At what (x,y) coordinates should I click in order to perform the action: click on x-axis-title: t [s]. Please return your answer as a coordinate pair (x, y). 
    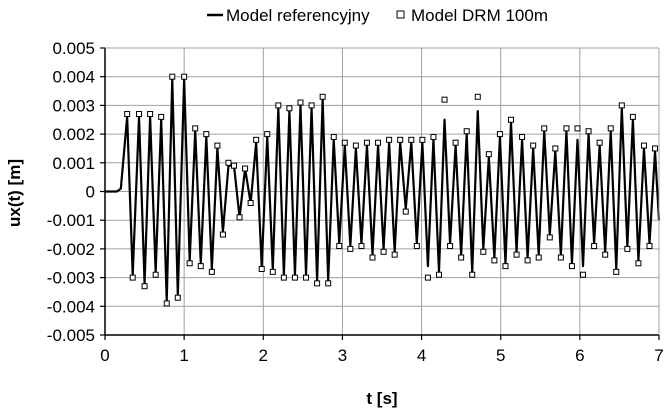
    Looking at the image, I should click on (381, 398).